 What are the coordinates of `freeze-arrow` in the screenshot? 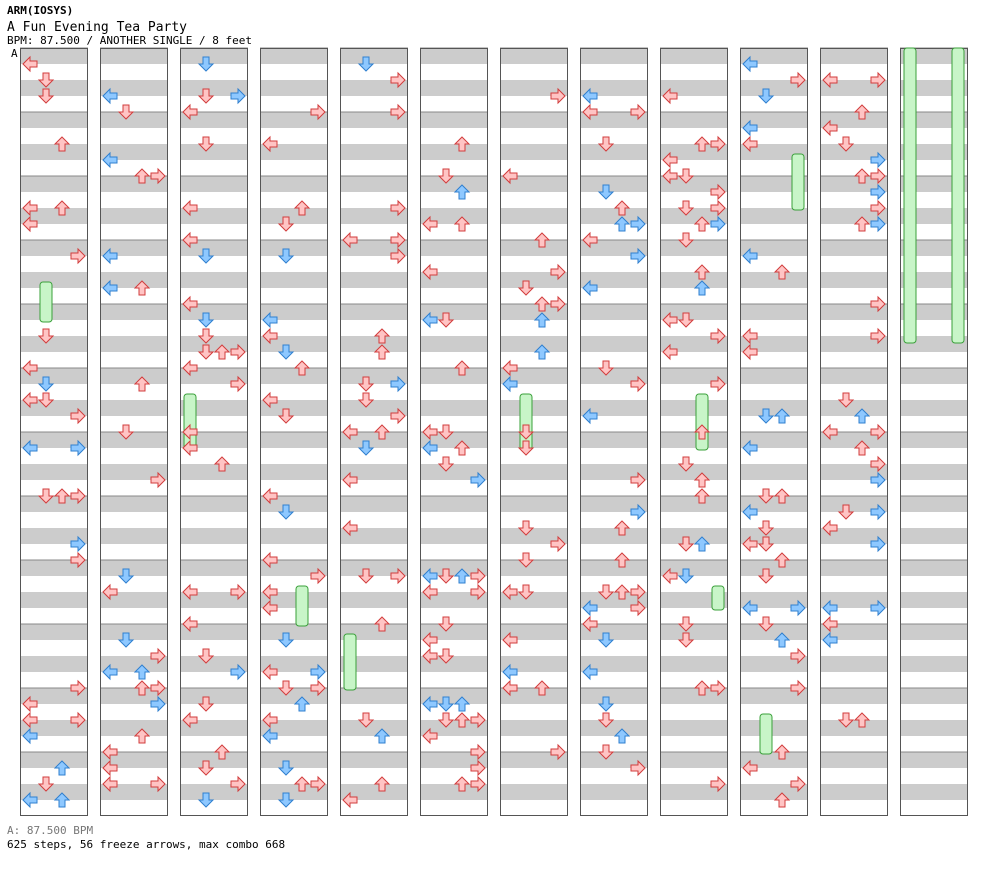 It's located at (46, 302).